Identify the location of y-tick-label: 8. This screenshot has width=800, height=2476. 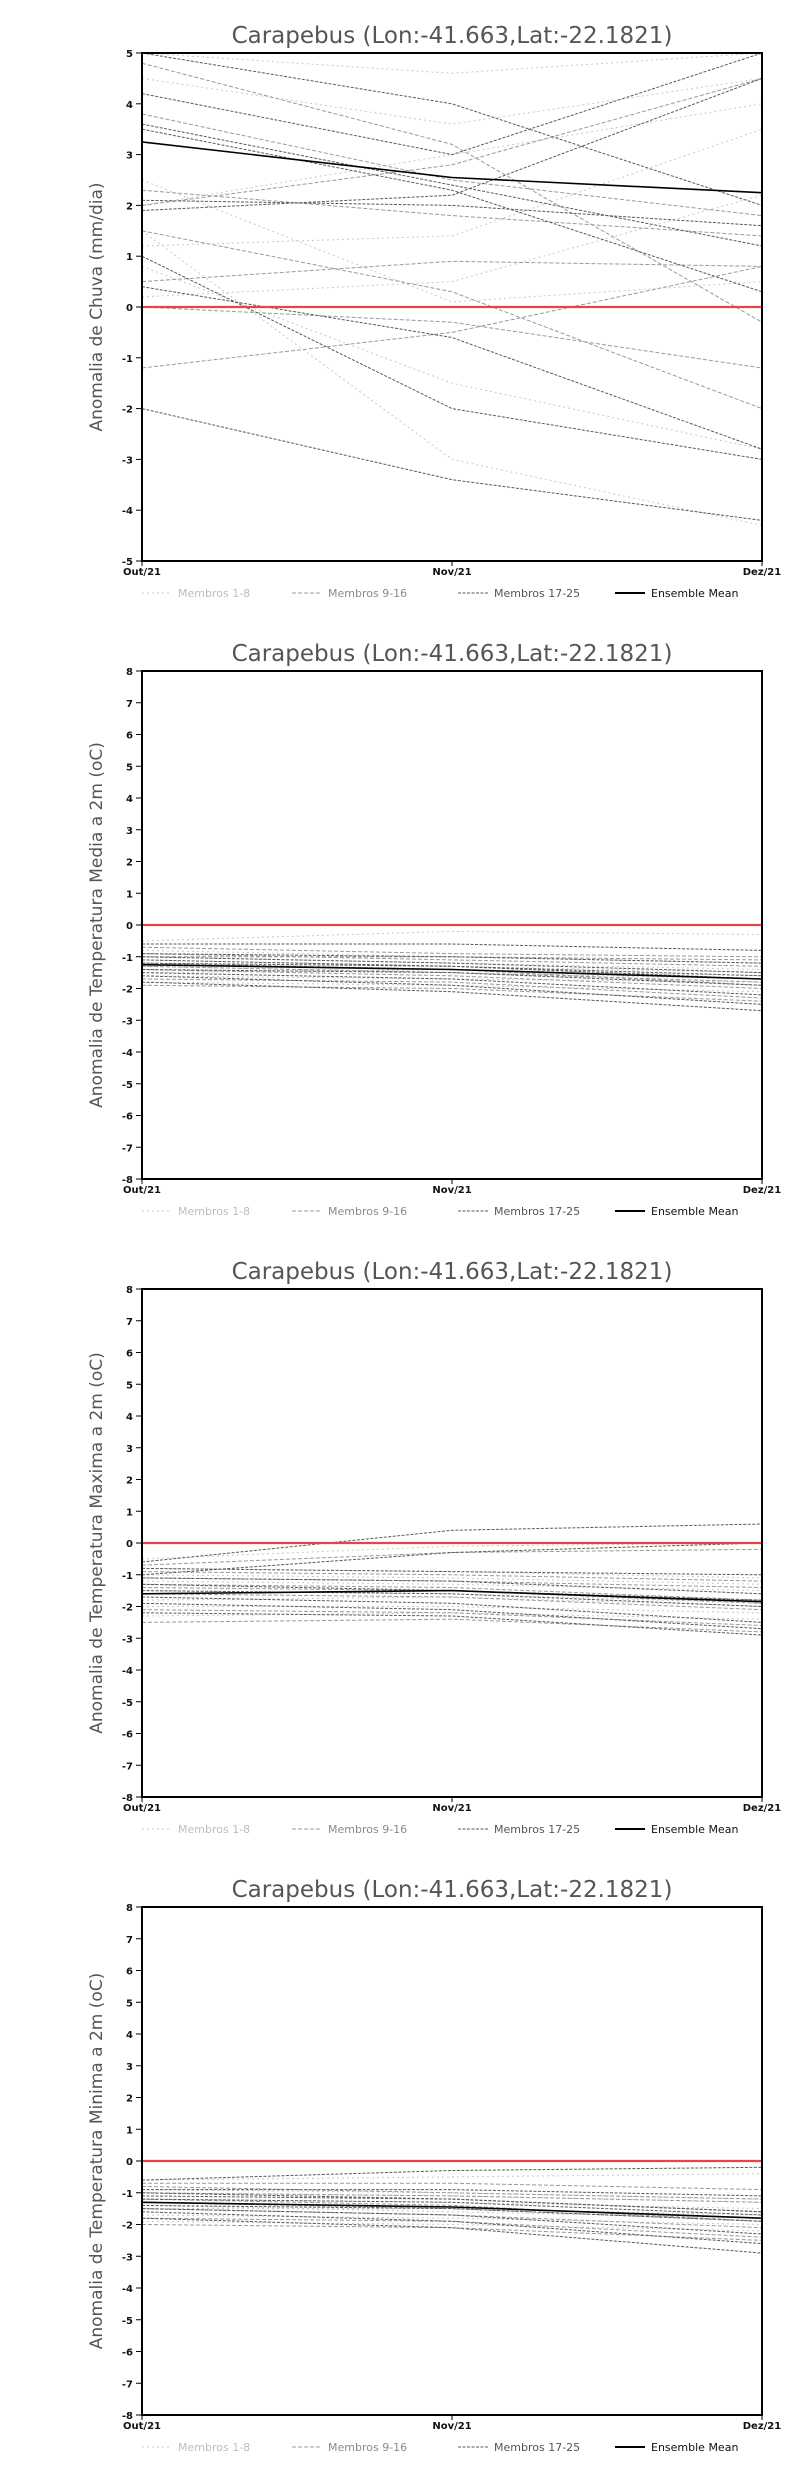
(129, 1290).